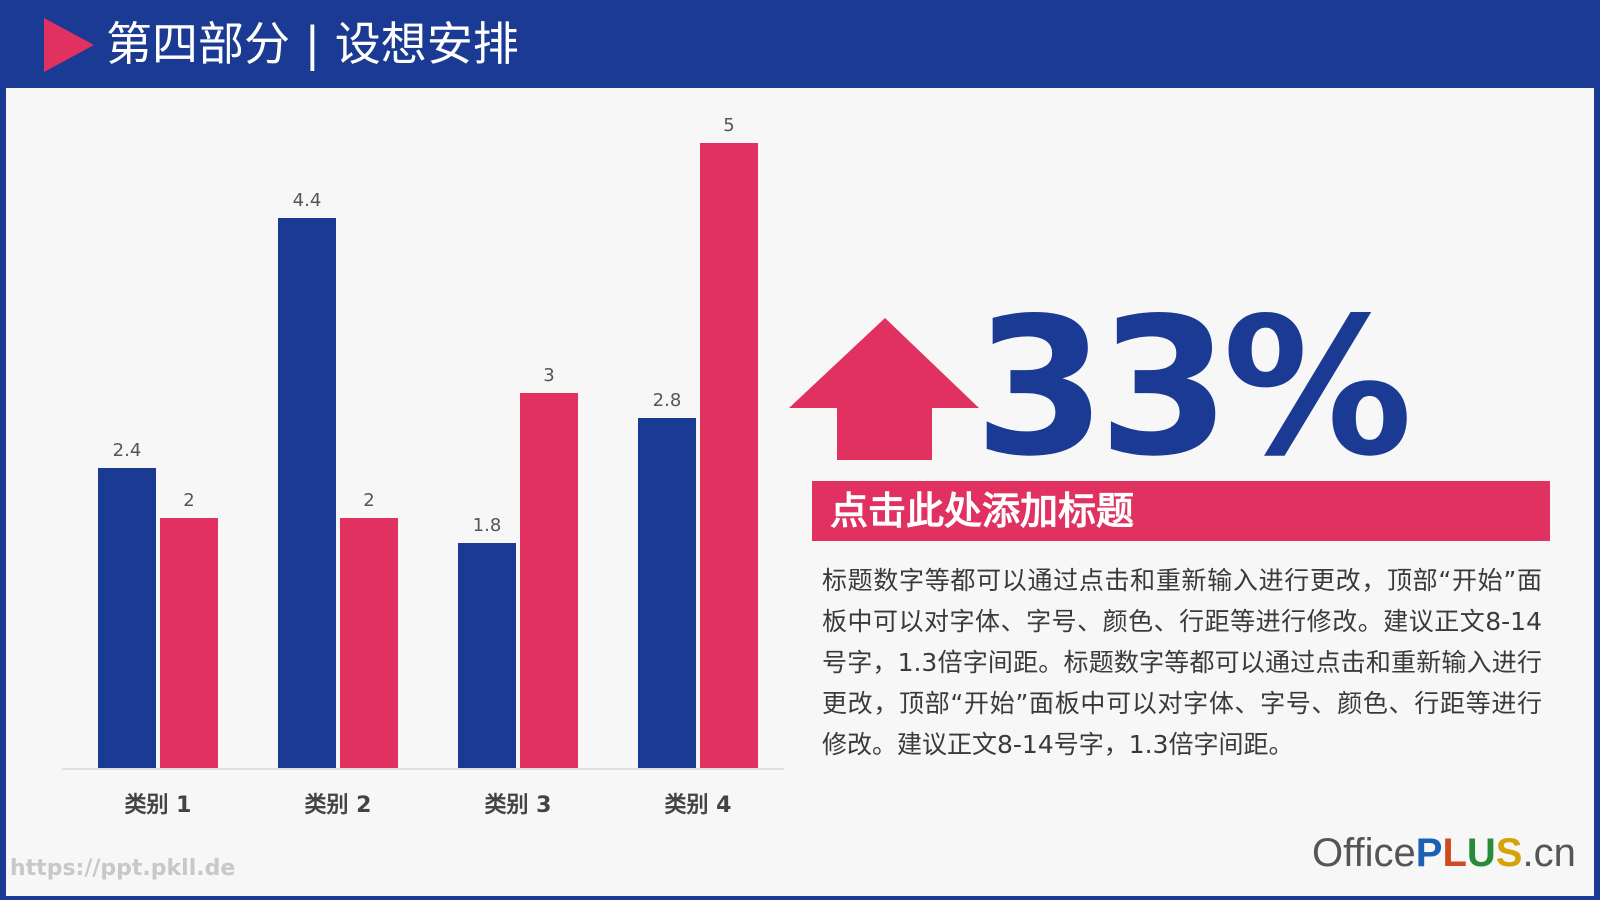 The image size is (1600, 900). I want to click on data-label-series2-cat2: 2, so click(368, 500).